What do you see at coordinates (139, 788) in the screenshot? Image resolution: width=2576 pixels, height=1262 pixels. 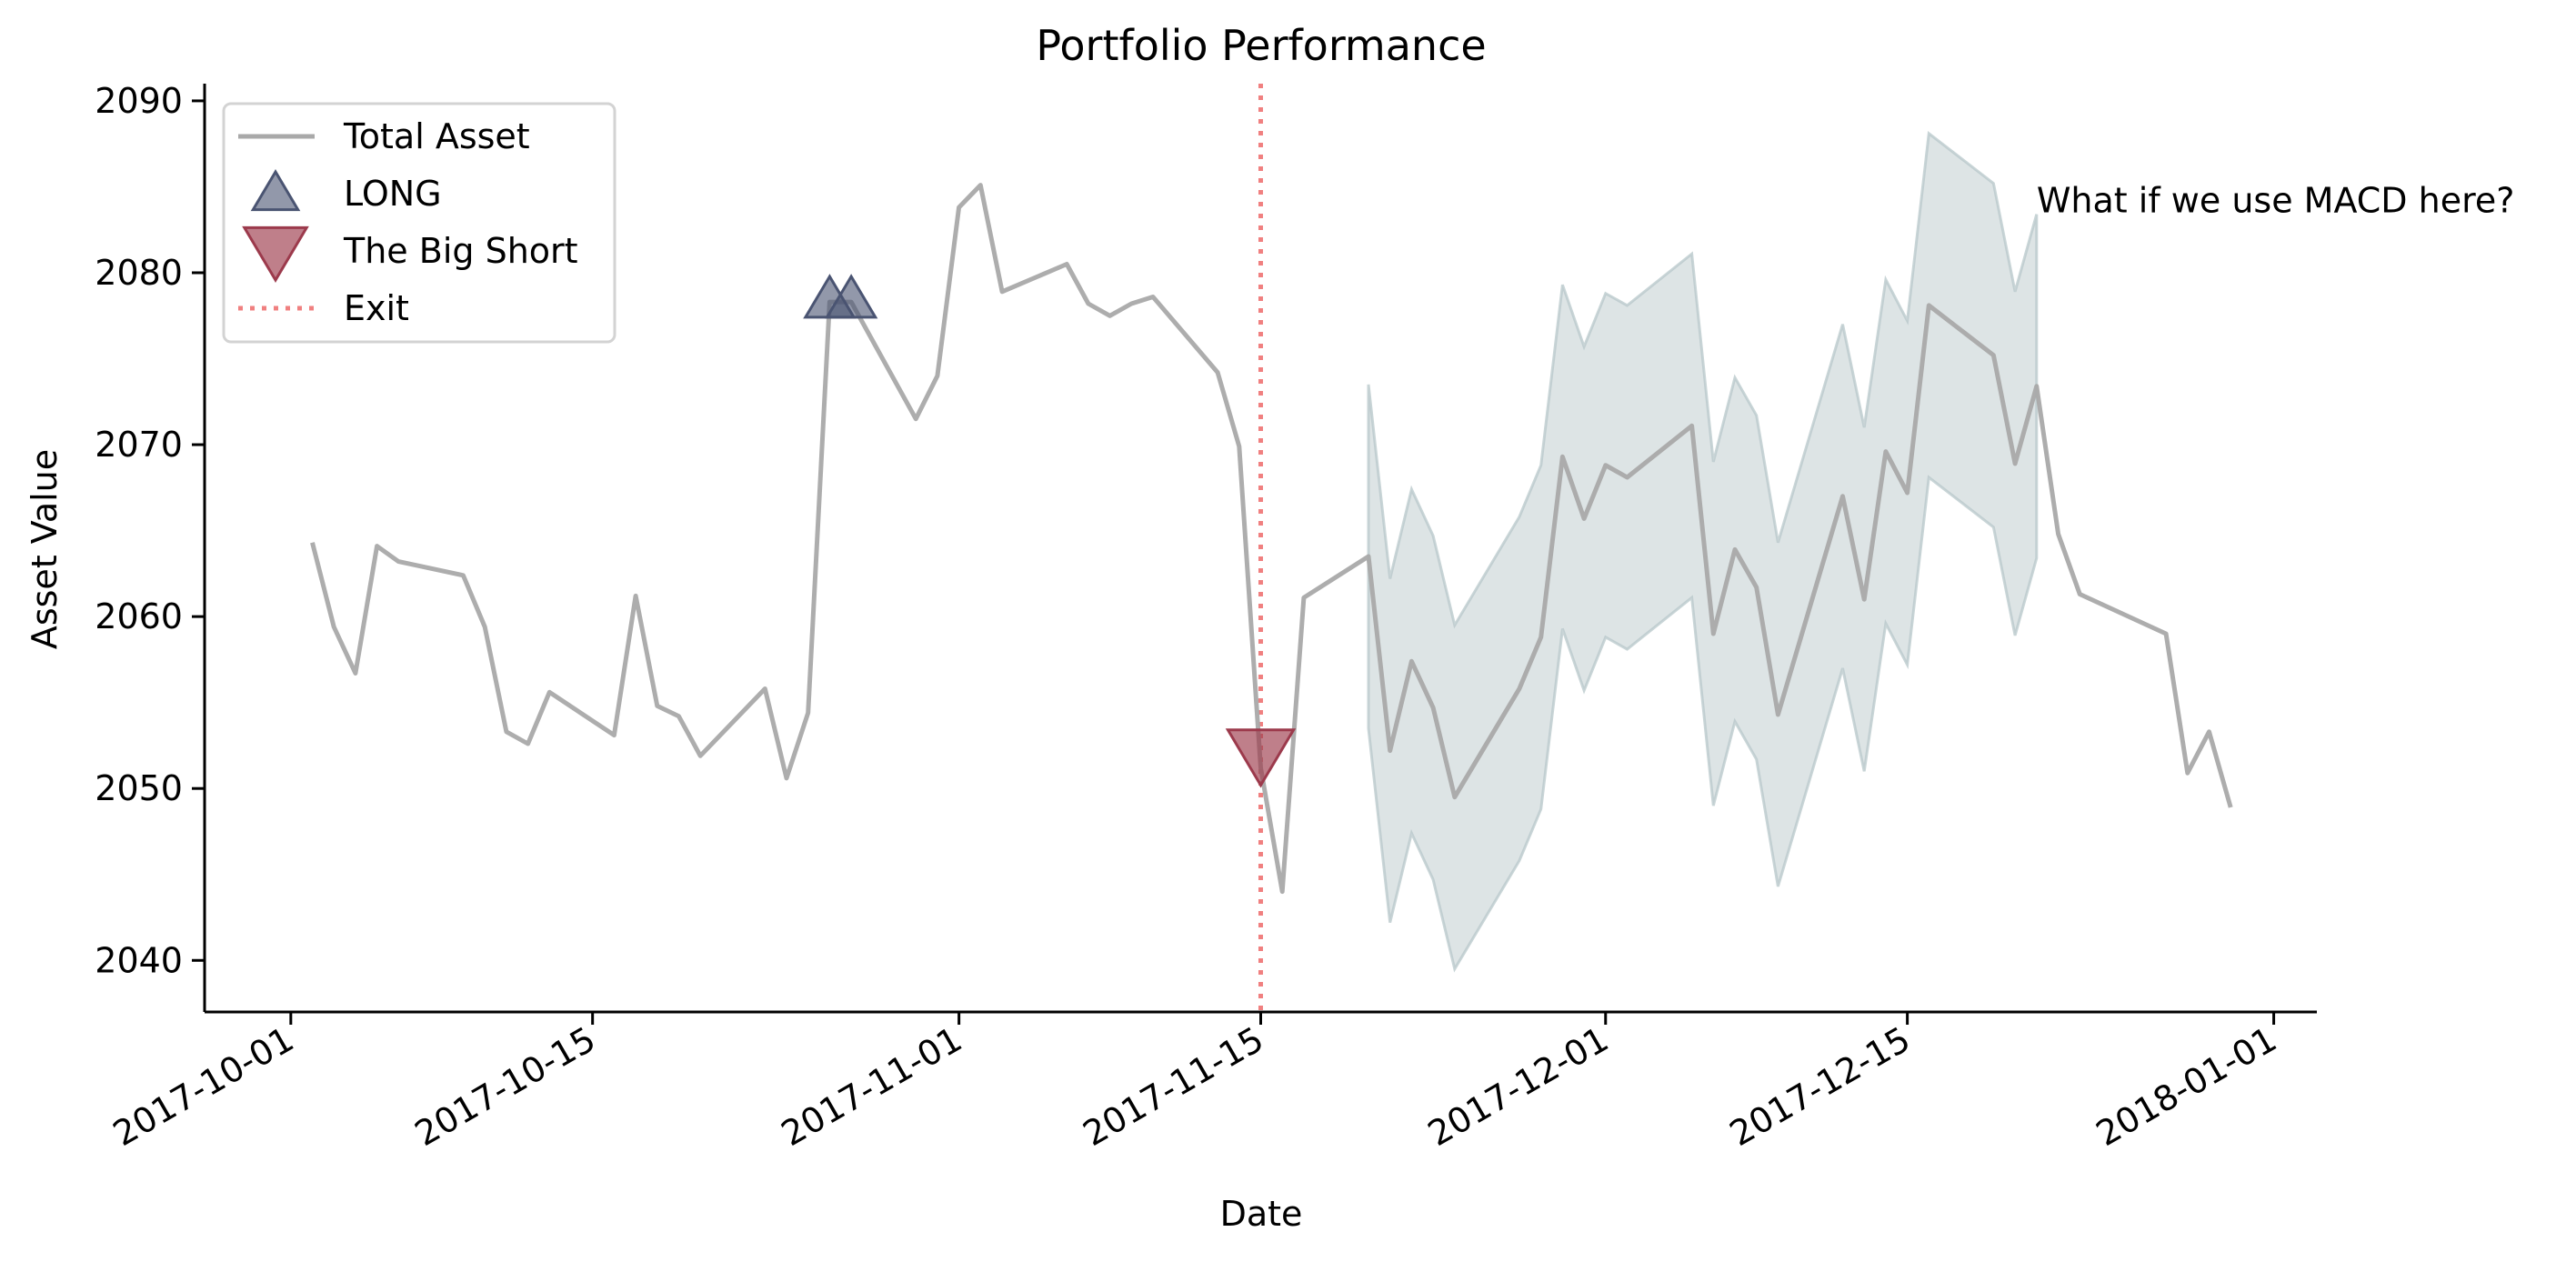 I see `y-tick-label-1: 2050` at bounding box center [139, 788].